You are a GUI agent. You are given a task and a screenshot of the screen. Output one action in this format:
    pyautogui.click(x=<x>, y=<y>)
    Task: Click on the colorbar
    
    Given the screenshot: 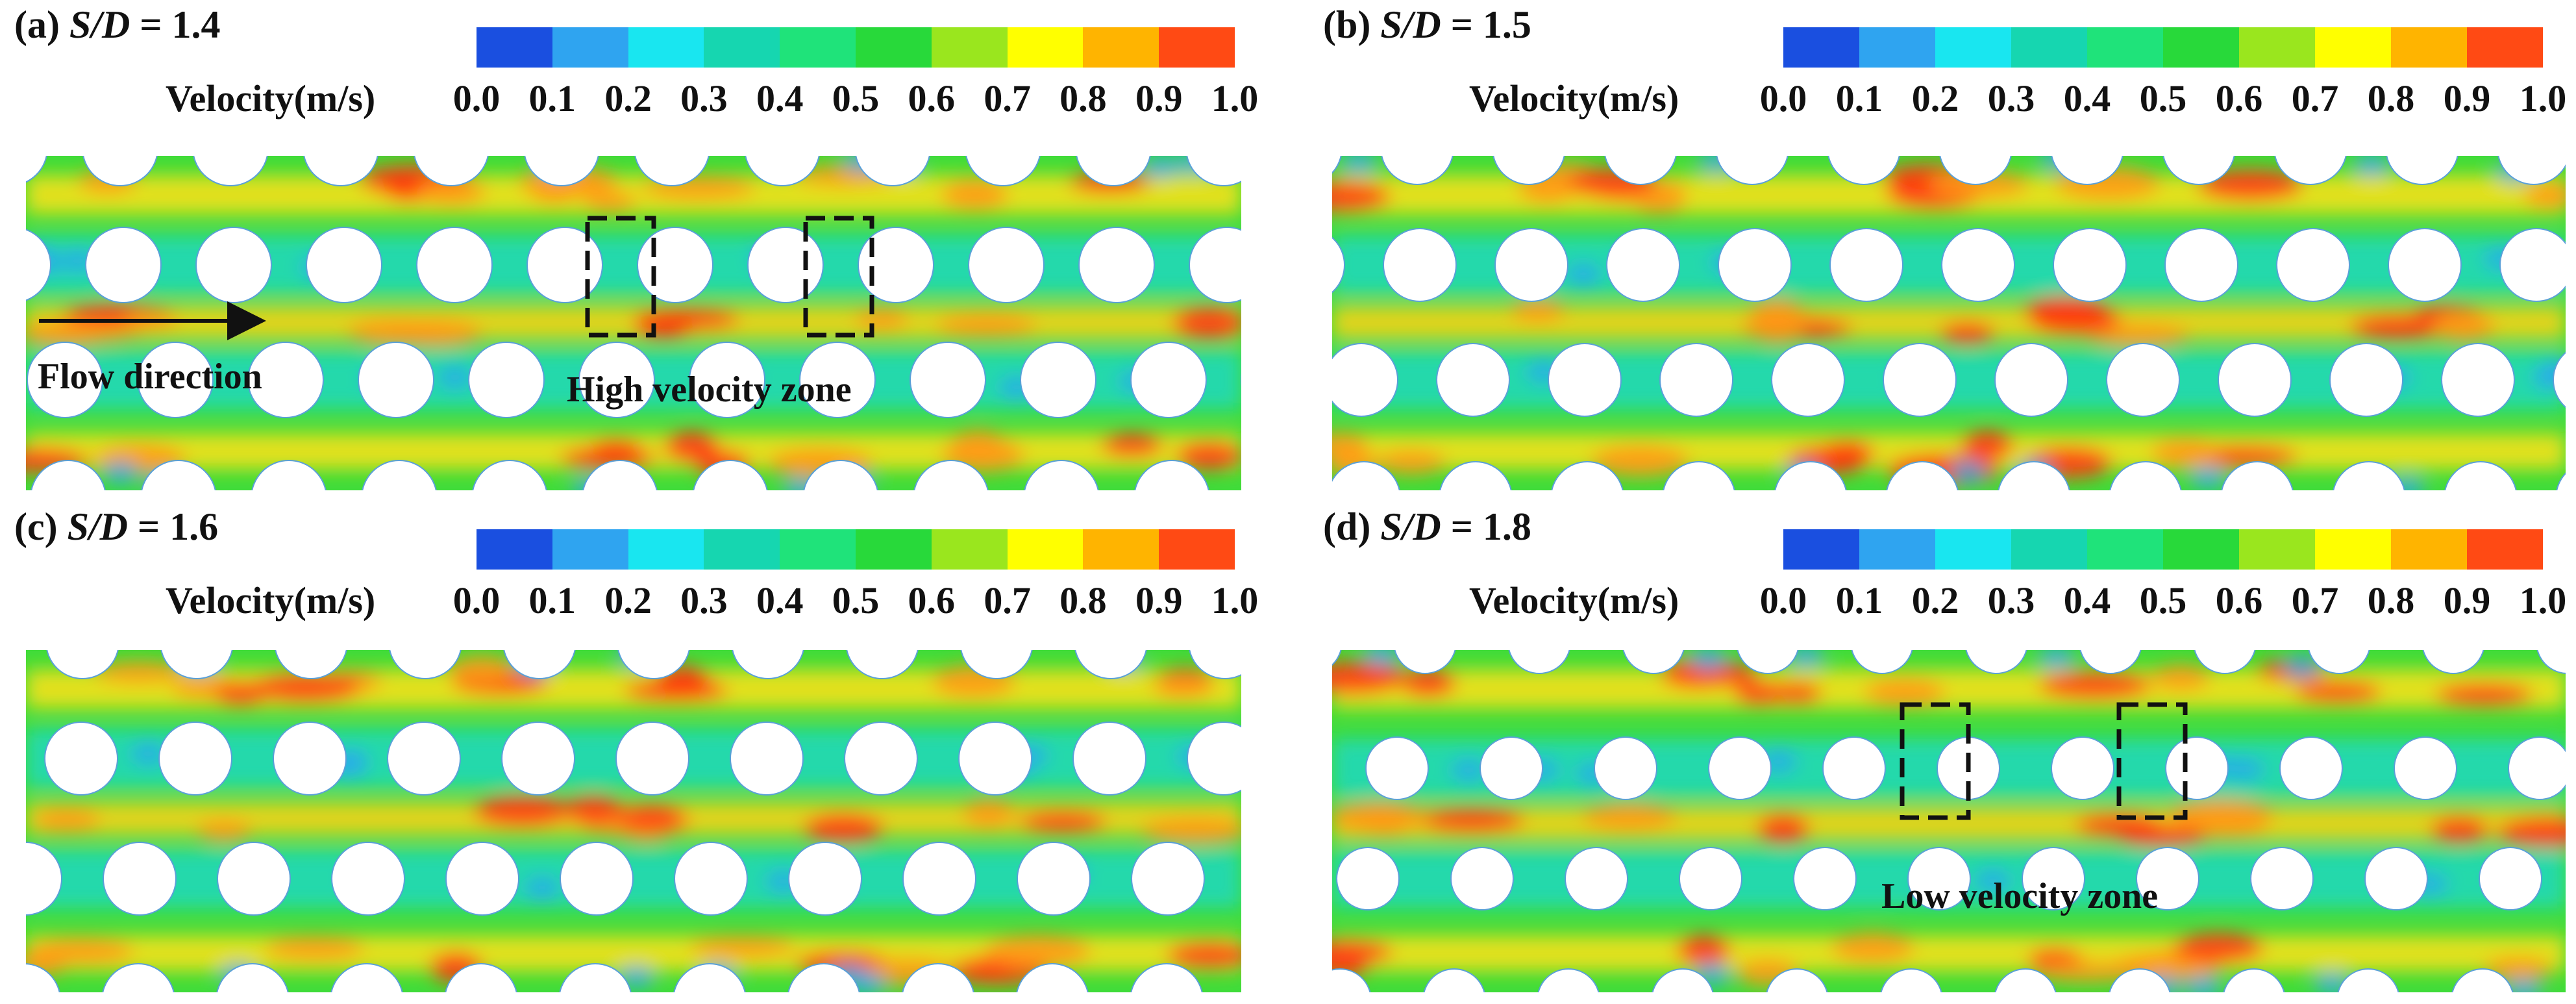 What is the action you would take?
    pyautogui.click(x=2163, y=47)
    